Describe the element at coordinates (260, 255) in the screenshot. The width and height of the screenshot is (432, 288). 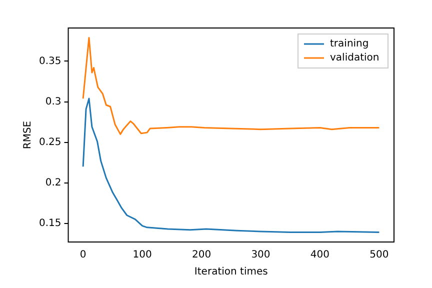
I see `x-tick-label: 300` at that location.